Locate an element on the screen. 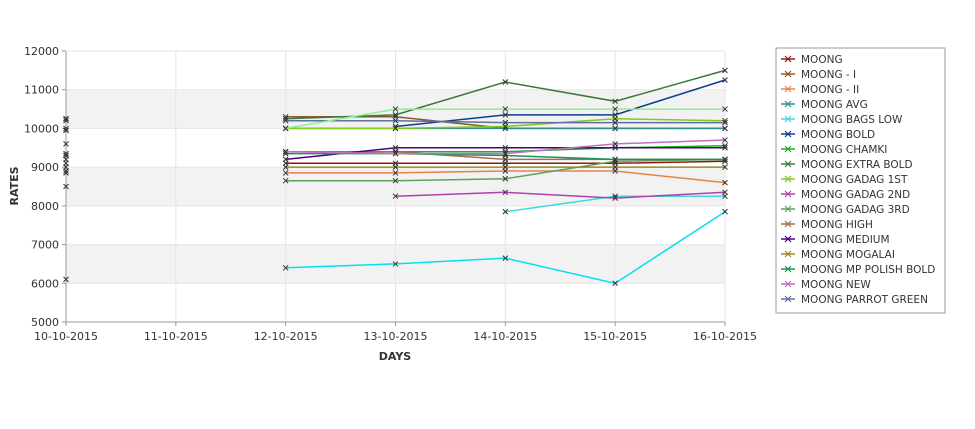 The height and width of the screenshot is (429, 975). series-moong-medium is located at coordinates (395, 153).